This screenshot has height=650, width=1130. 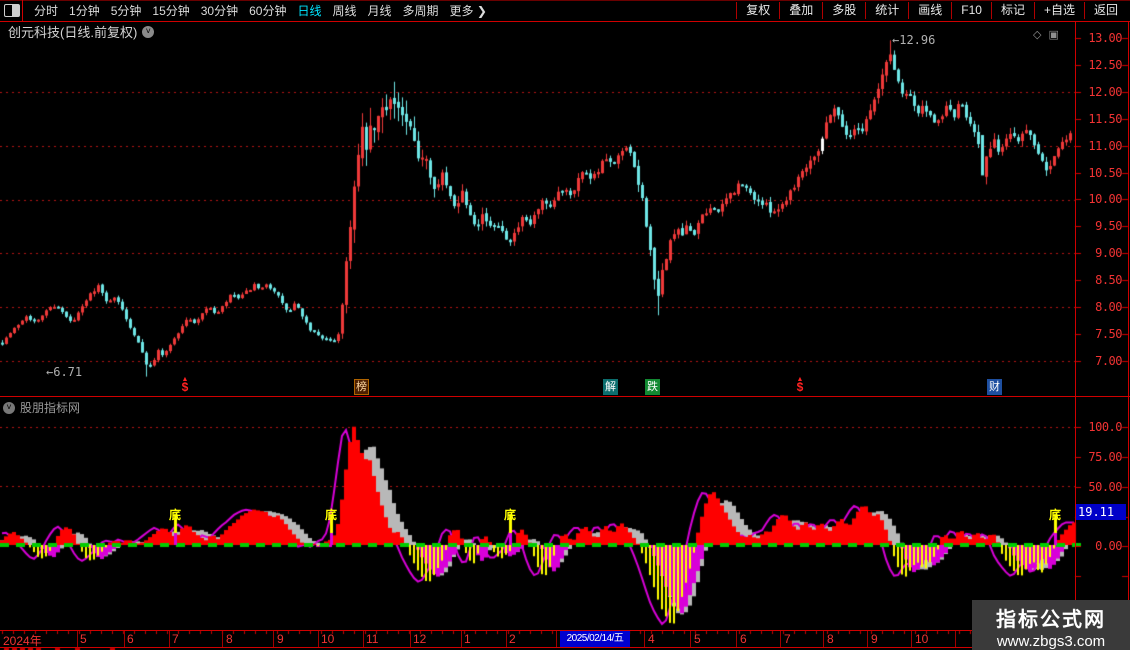 I want to click on date-label-1: 5, so click(x=83, y=639).